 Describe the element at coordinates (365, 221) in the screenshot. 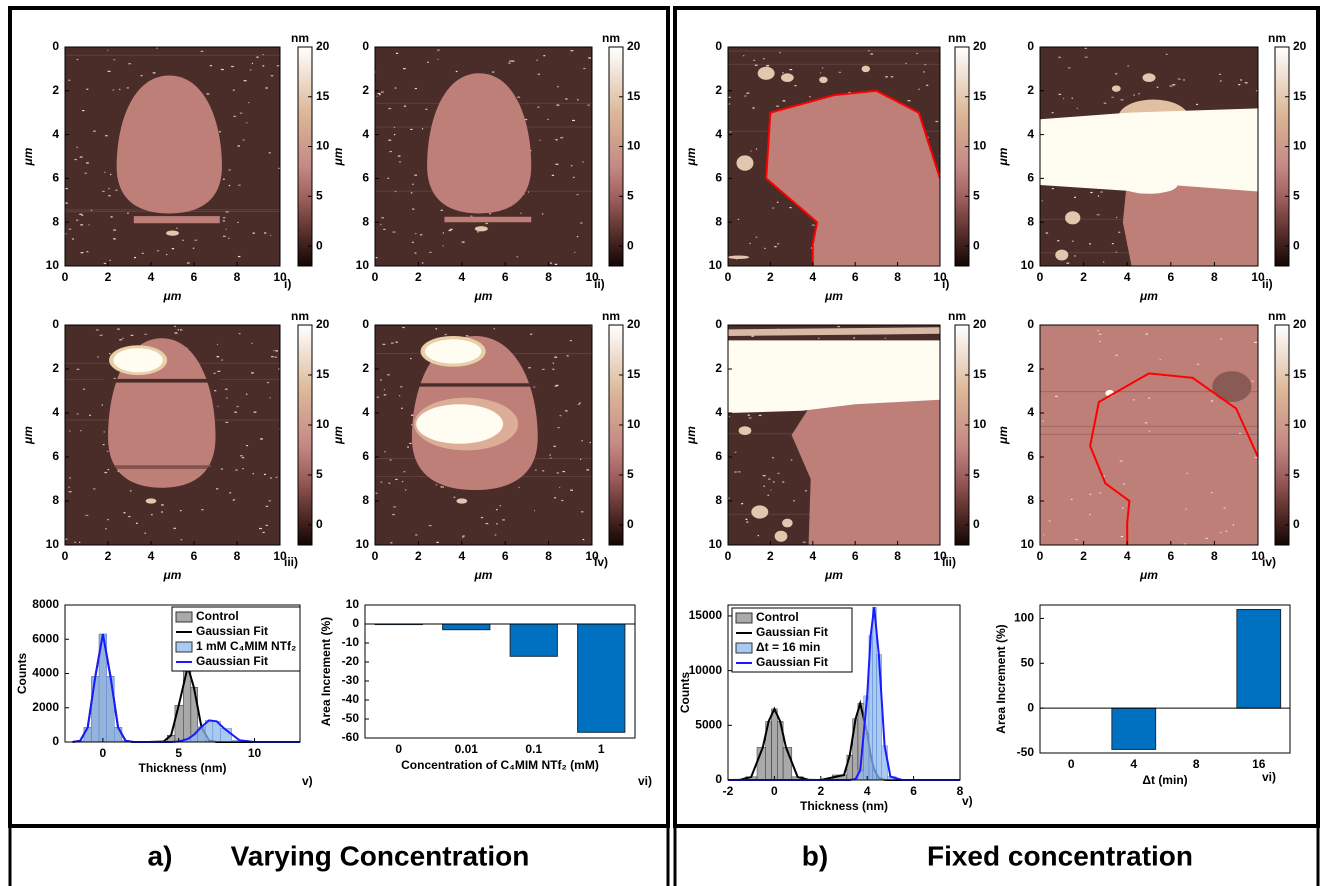

I see `y-tick-label: 8` at that location.